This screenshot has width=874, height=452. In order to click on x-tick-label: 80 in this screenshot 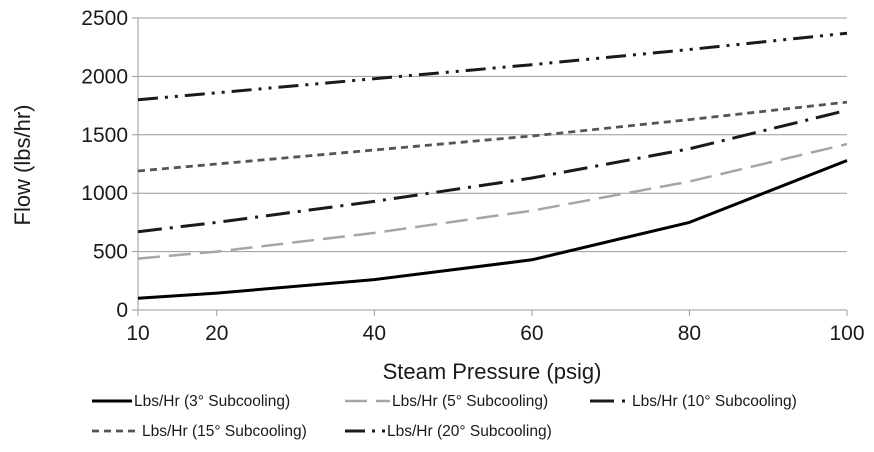, I will do `click(689, 333)`.